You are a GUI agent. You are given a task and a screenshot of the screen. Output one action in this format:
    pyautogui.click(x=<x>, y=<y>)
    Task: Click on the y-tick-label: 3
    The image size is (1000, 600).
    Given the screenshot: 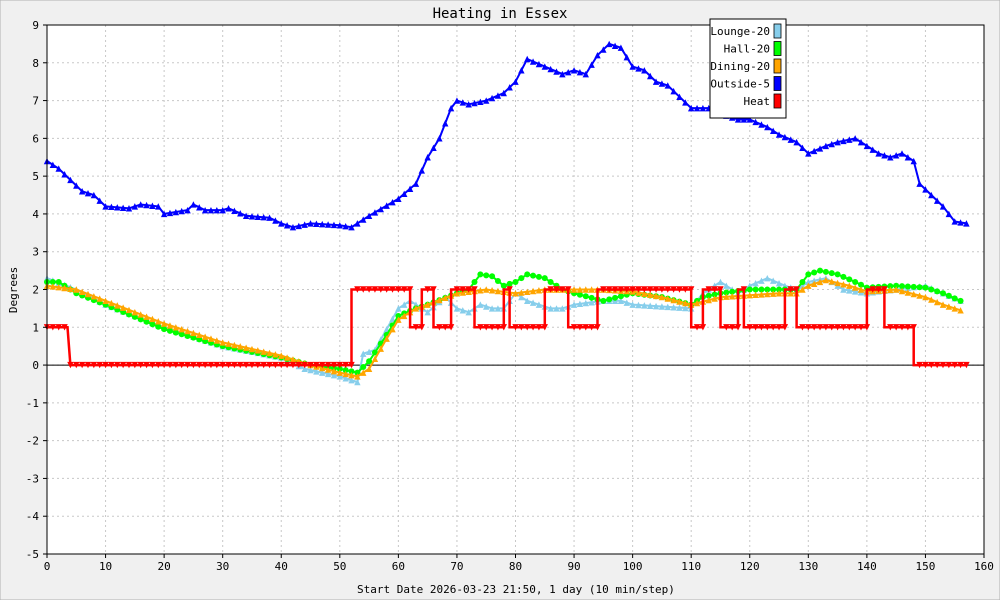 What is the action you would take?
    pyautogui.click(x=35, y=252)
    